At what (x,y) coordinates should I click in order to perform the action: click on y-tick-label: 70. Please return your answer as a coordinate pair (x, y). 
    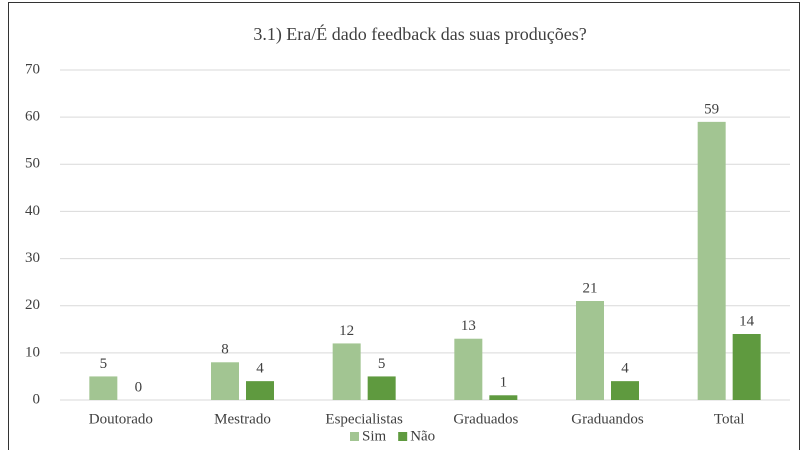
    Looking at the image, I should click on (32, 69).